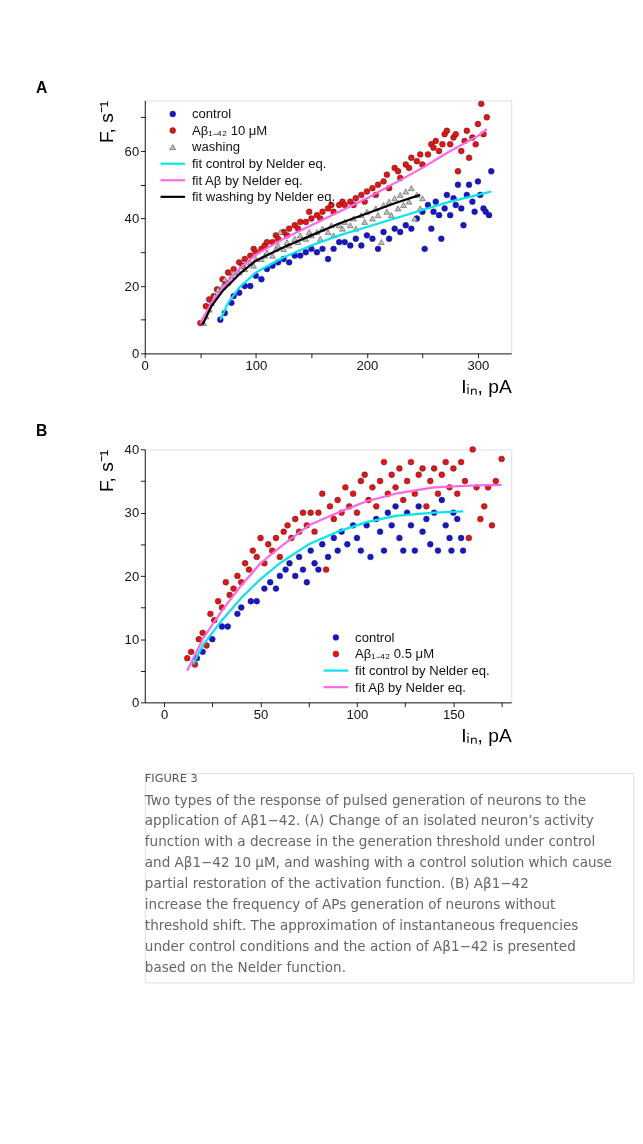 The height and width of the screenshot is (1144, 643). Describe the element at coordinates (263, 197) in the screenshot. I see `legend-label: fit washing by Nelder eq.` at that location.